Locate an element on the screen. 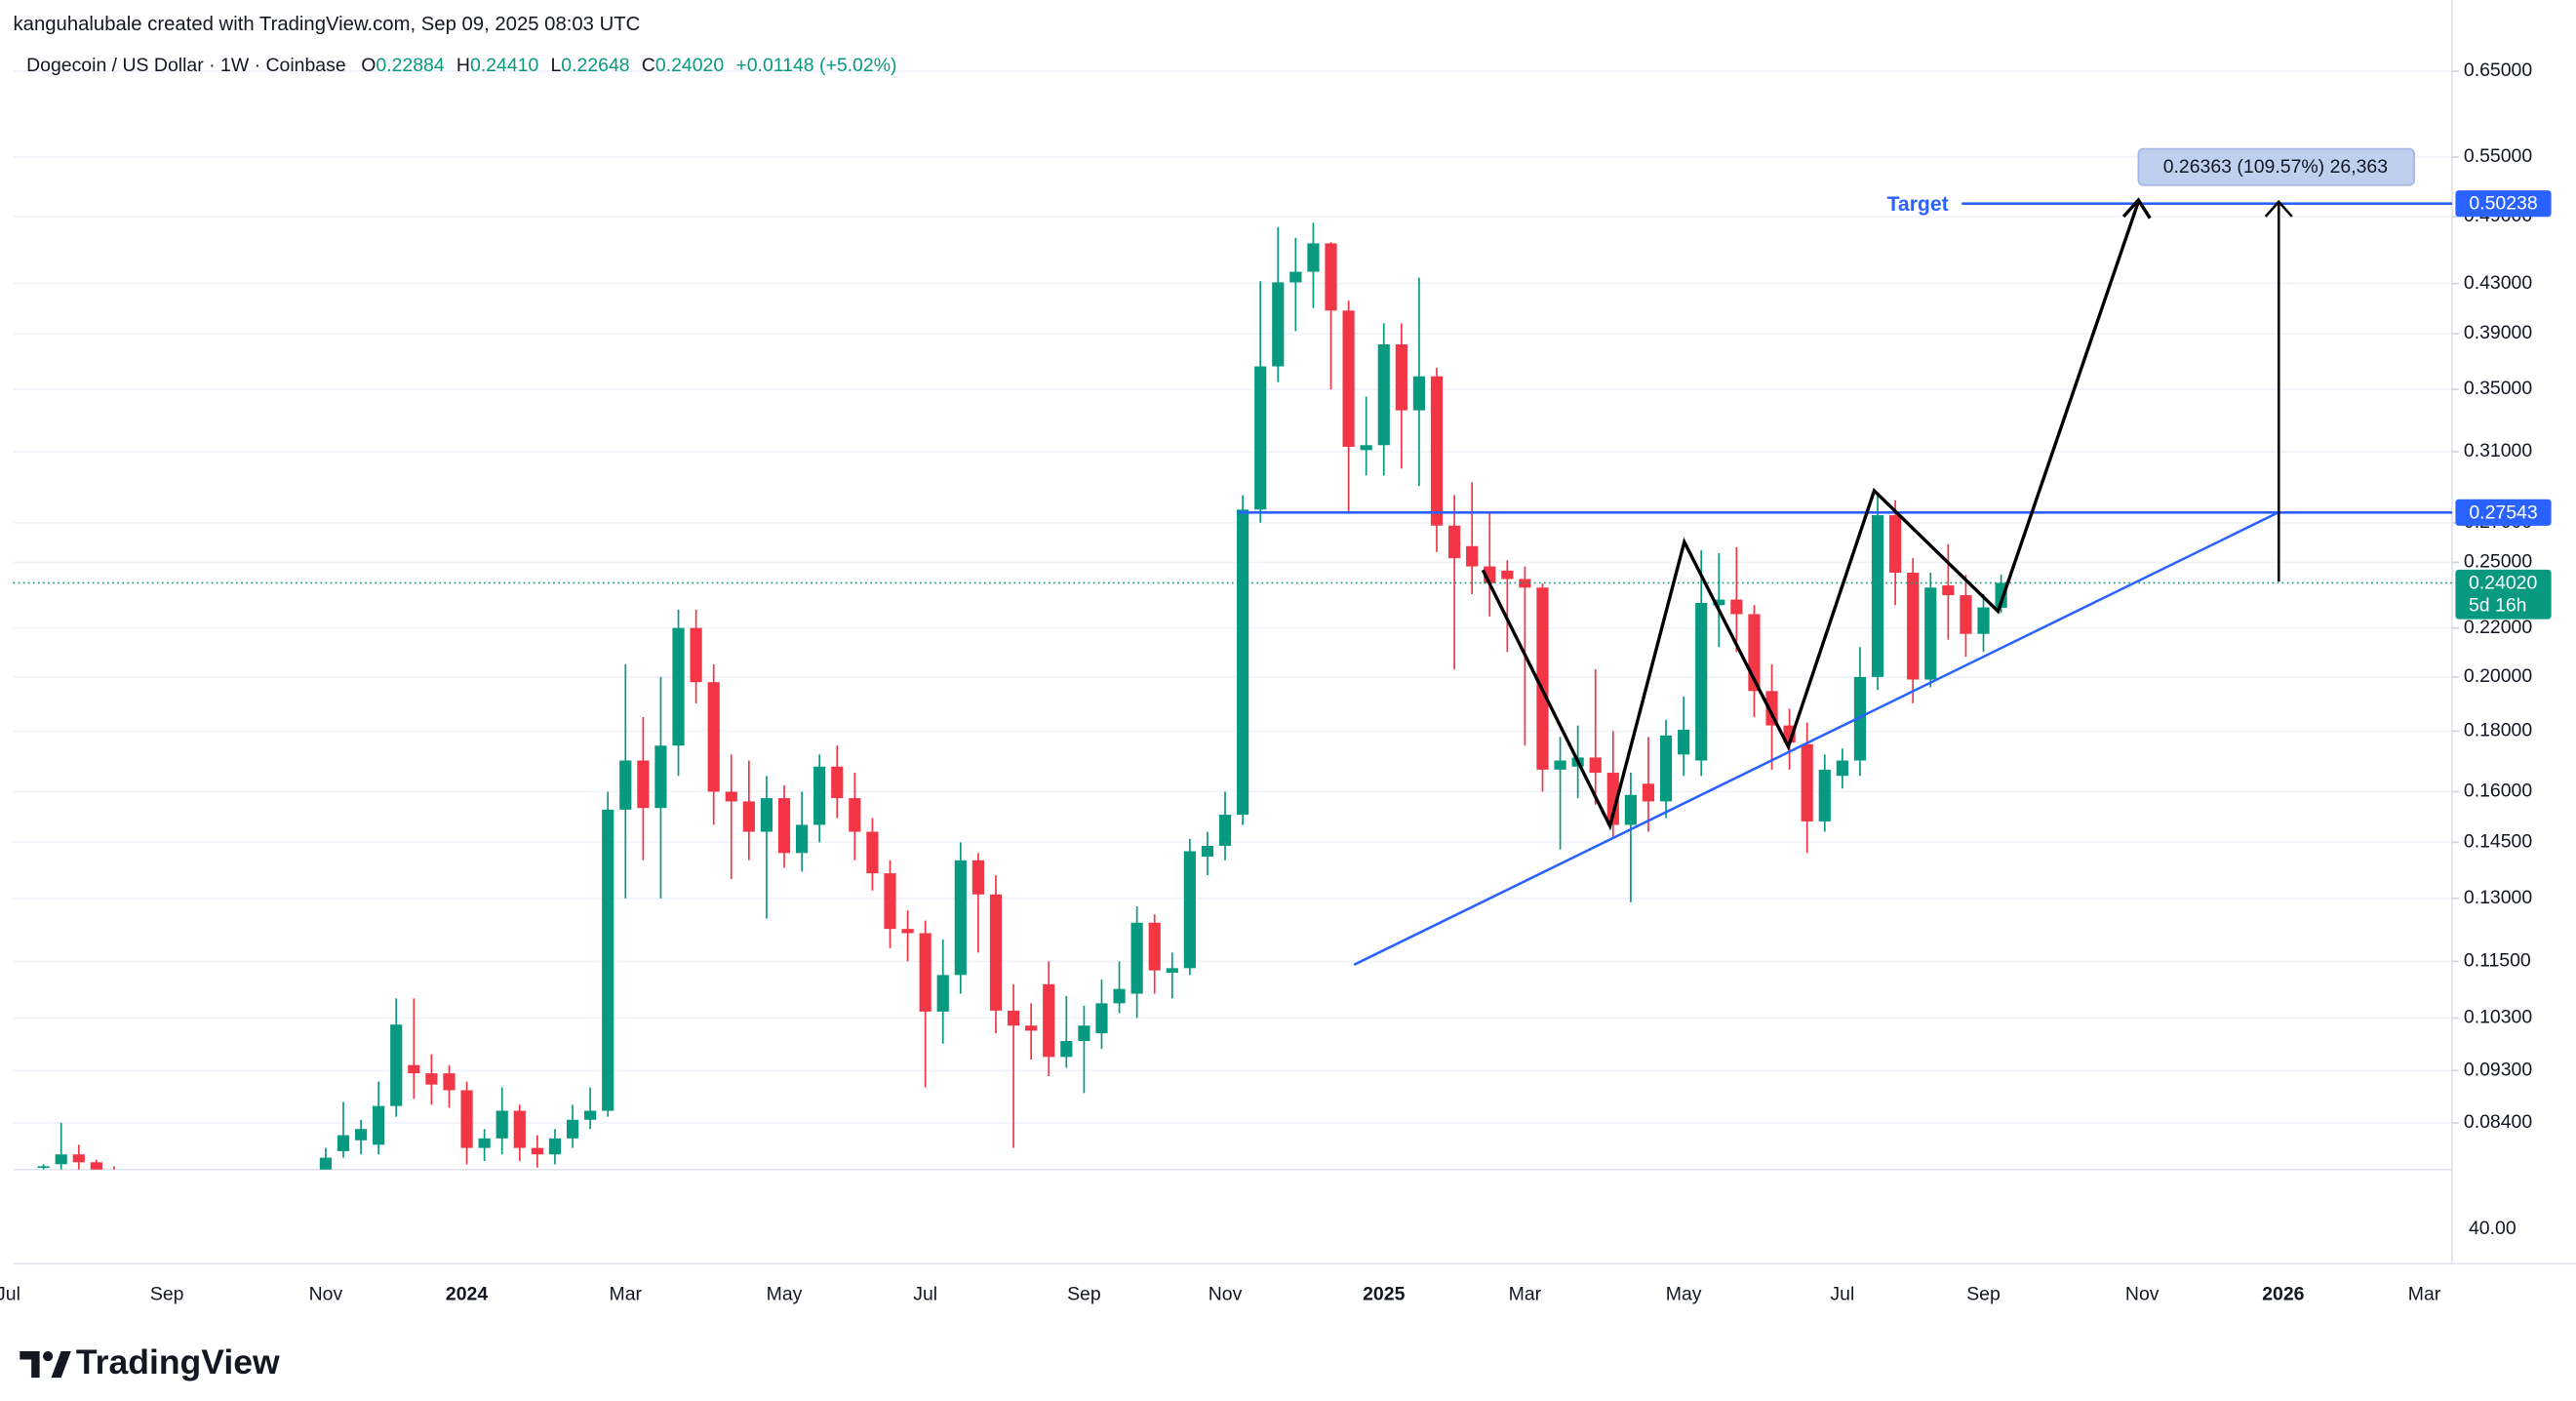  ohlc-key: H is located at coordinates (463, 65).